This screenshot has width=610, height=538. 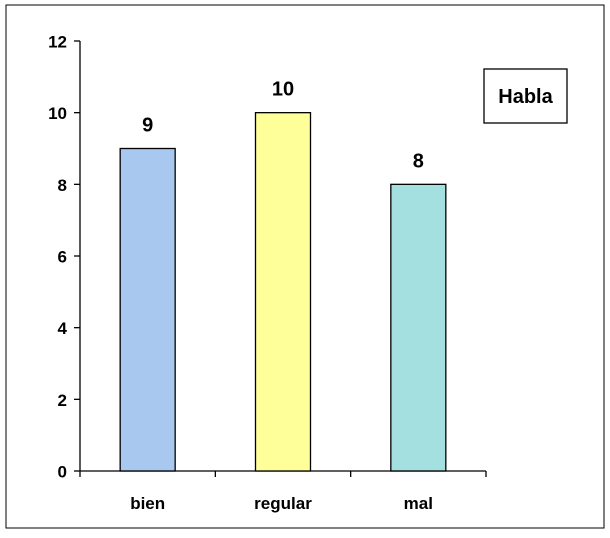 I want to click on y-tick-label: 4, so click(x=63, y=328).